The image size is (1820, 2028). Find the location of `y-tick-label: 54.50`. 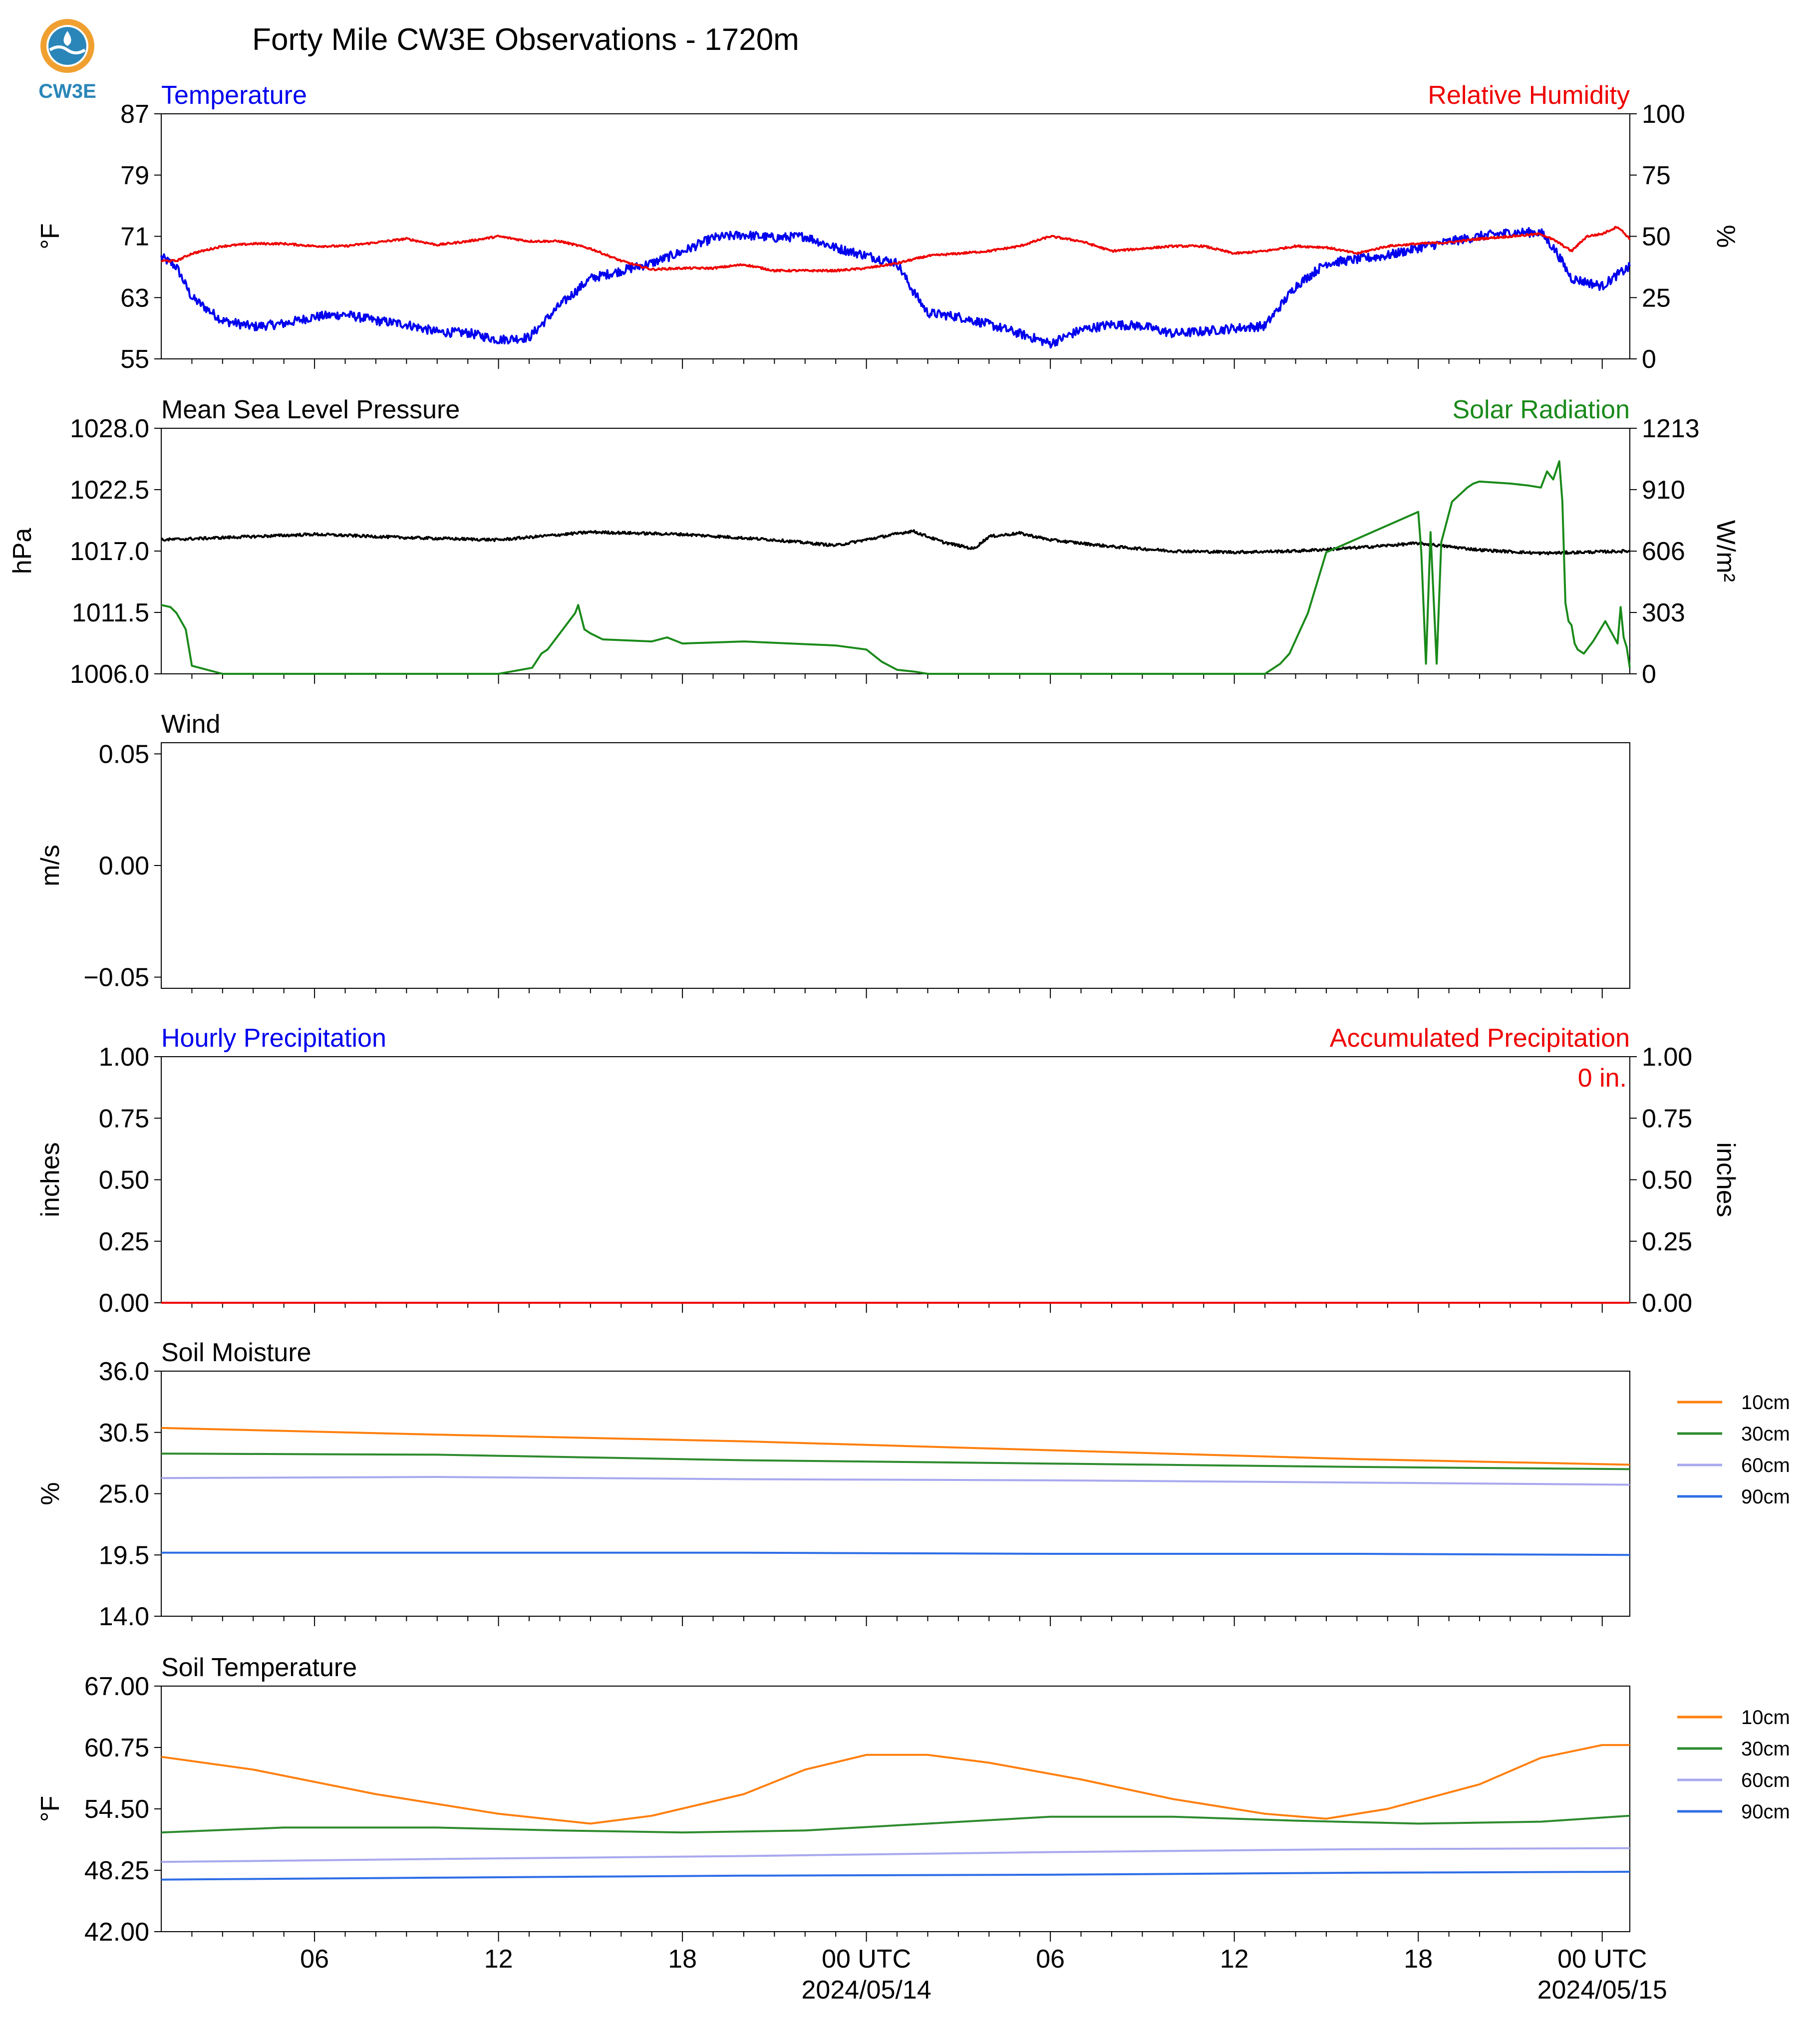

y-tick-label: 54.50 is located at coordinates (116, 1809).